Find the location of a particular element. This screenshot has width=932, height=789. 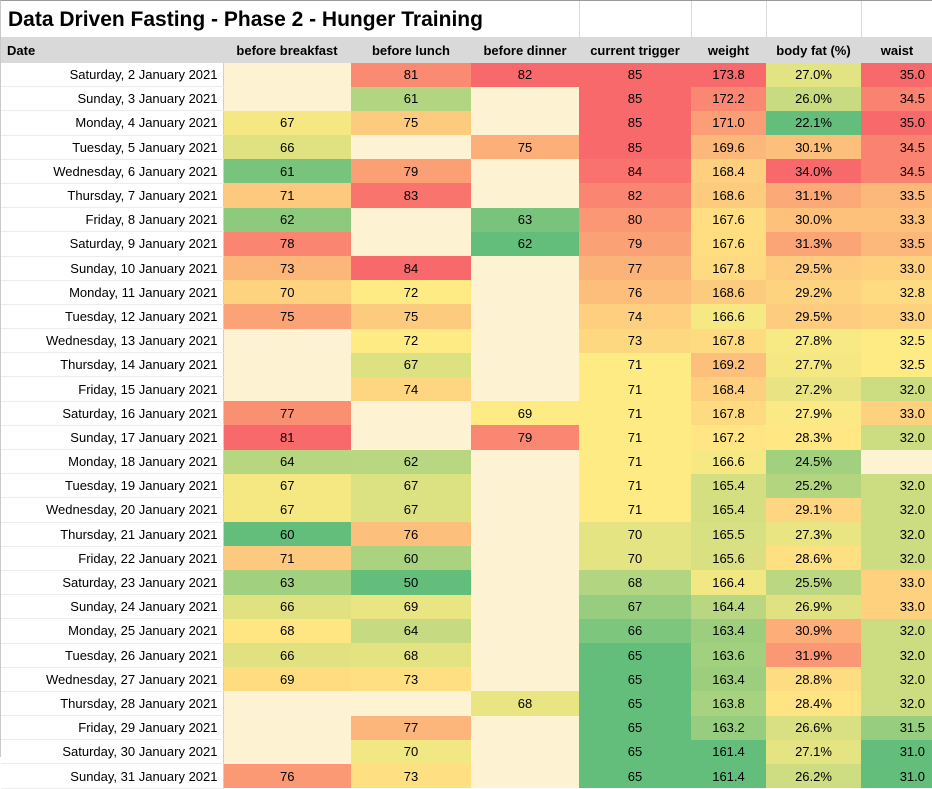

cell-trigger: 66 is located at coordinates (635, 630).